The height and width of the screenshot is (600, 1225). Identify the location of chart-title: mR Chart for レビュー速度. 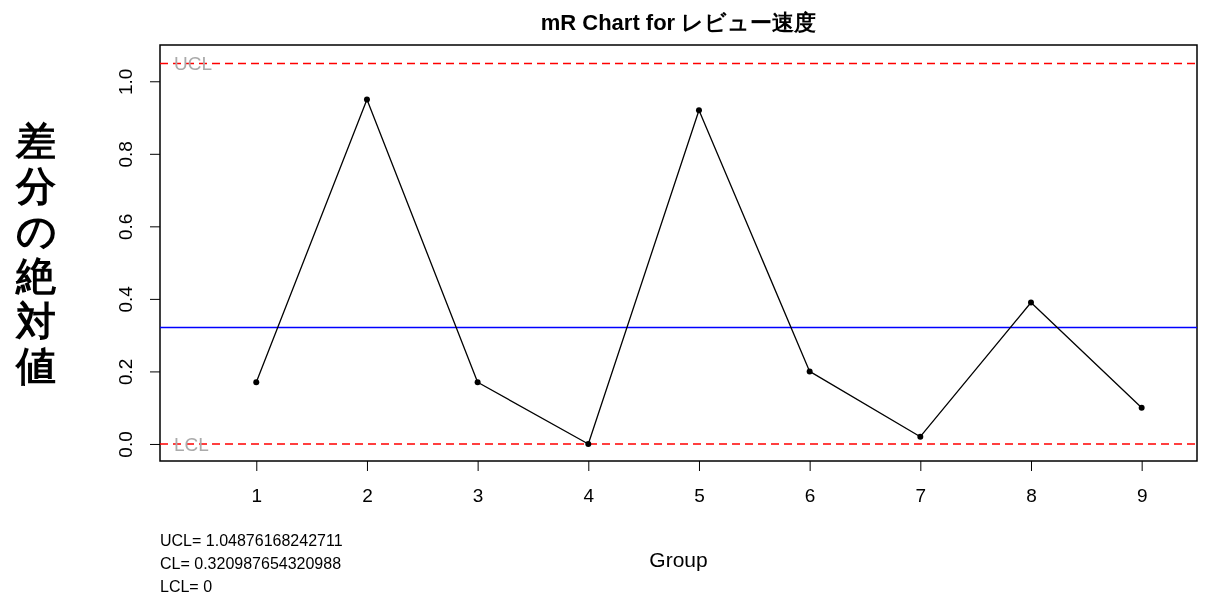
(678, 22).